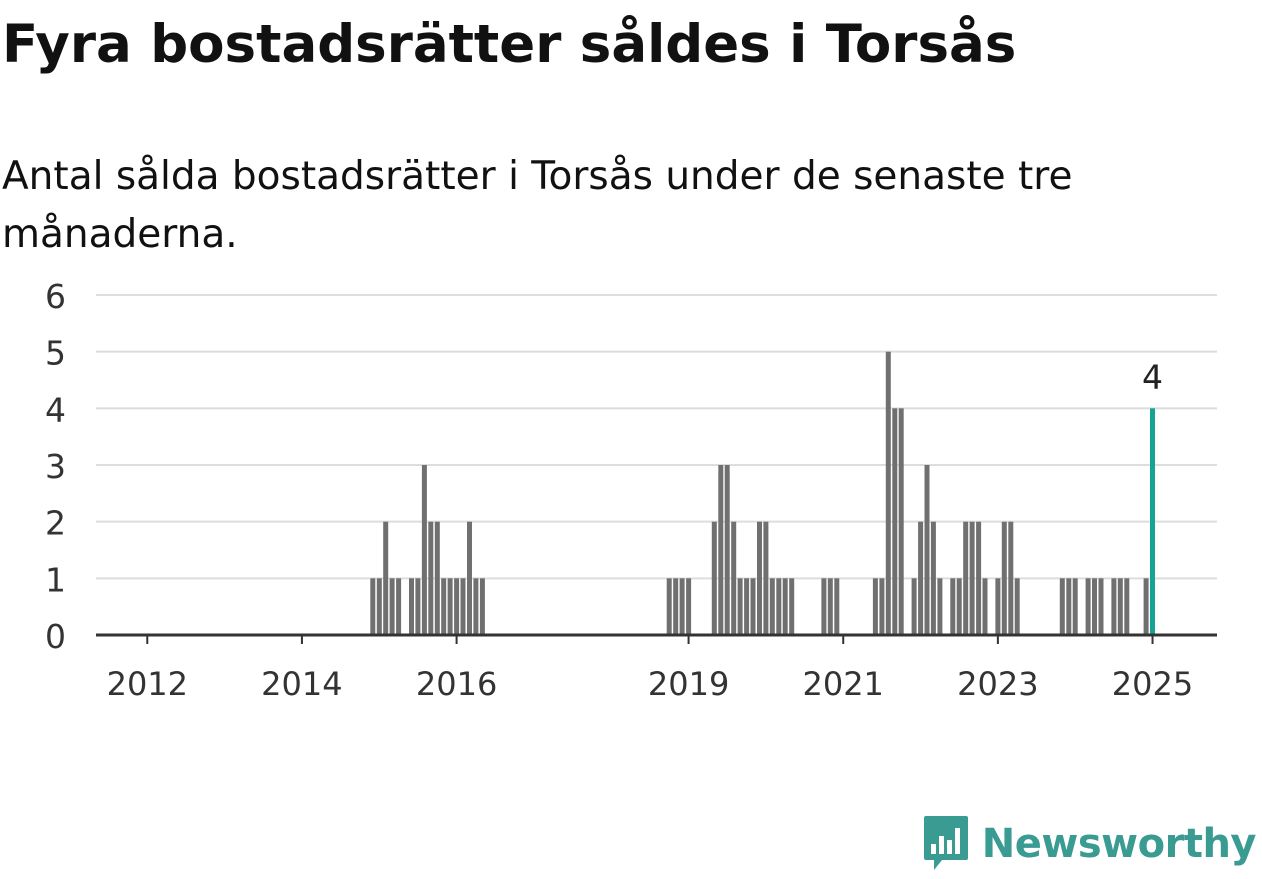  I want to click on brand-name: Newsworthy, so click(1119, 844).